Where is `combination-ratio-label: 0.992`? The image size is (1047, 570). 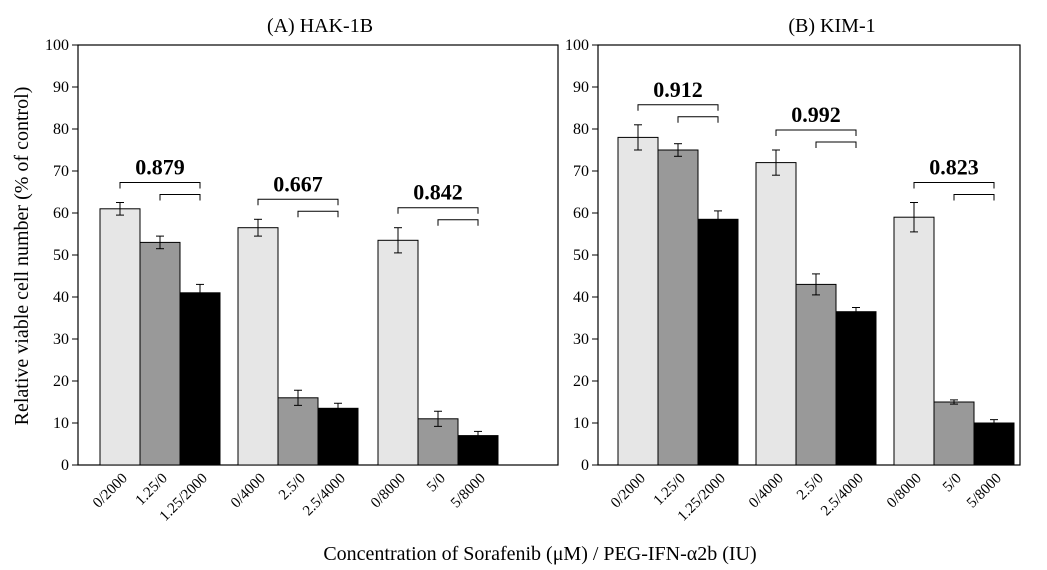
combination-ratio-label: 0.992 is located at coordinates (816, 114).